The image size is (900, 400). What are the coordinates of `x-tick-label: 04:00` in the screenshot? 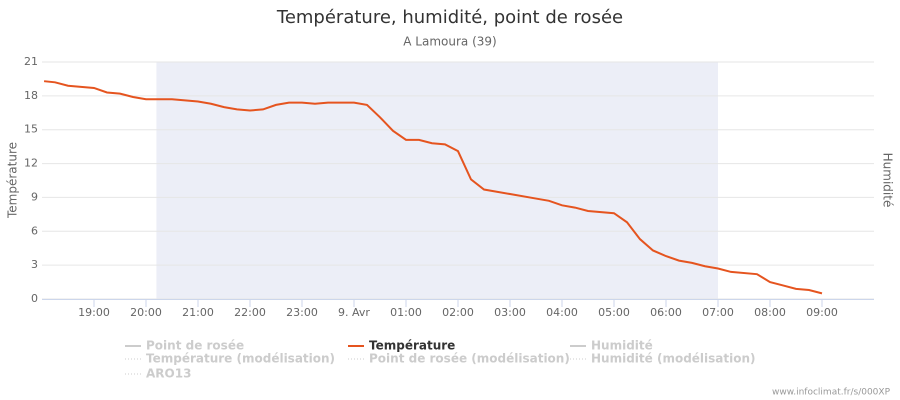 It's located at (562, 312).